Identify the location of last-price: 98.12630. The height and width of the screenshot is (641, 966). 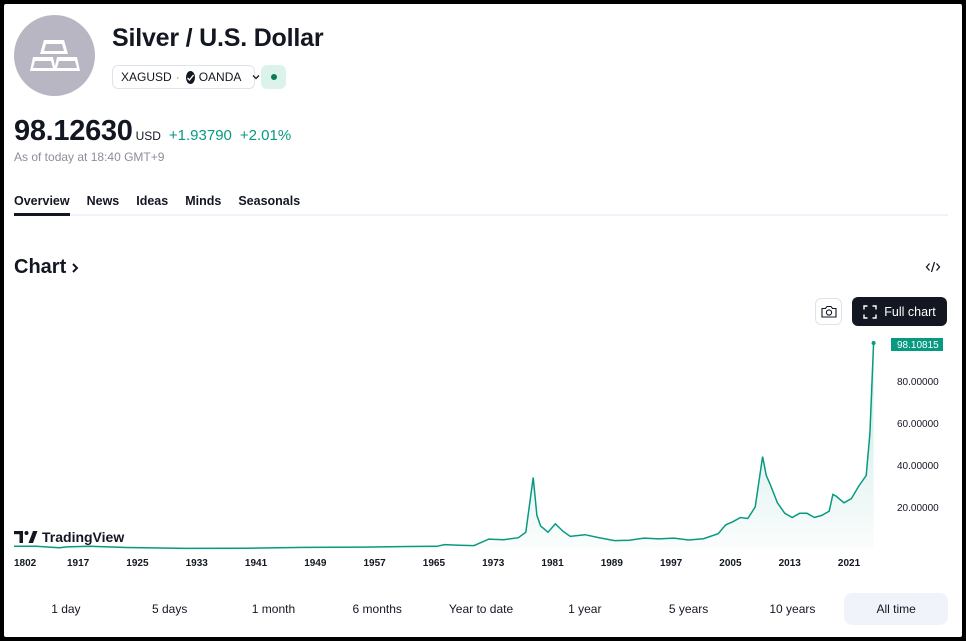
(73, 131).